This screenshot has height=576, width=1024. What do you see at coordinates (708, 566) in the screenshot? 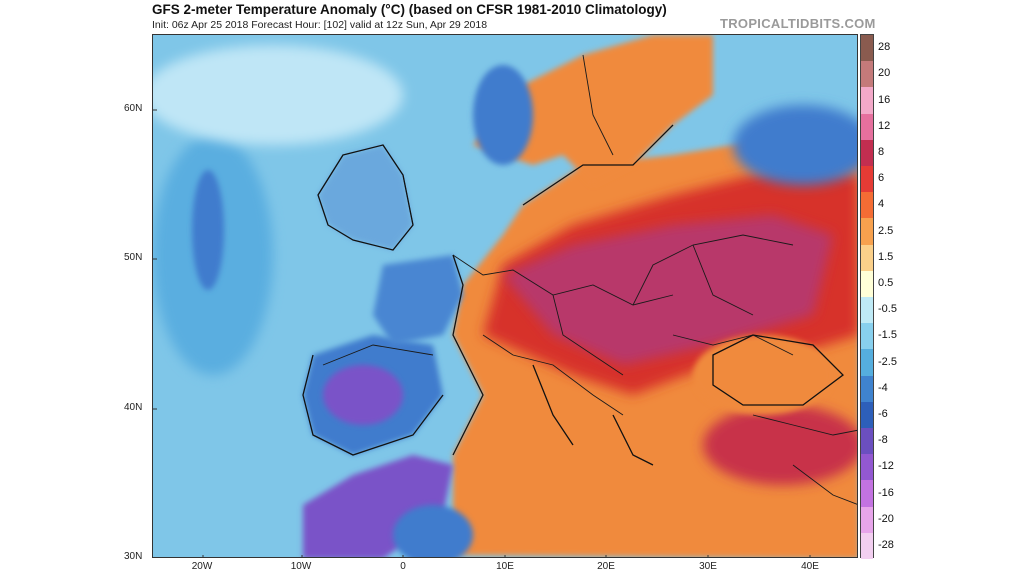
I see `lon-label-30e: 30E` at bounding box center [708, 566].